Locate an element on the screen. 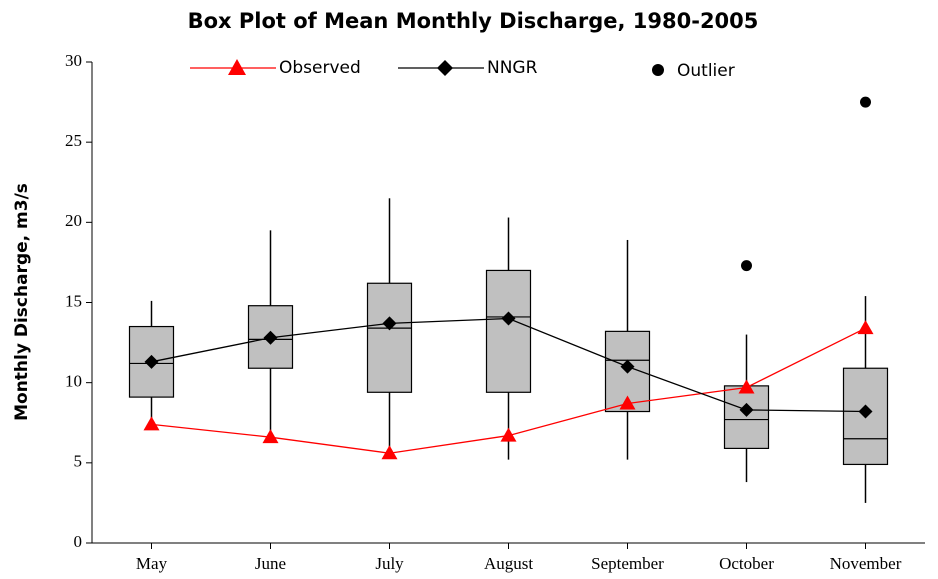 This screenshot has width=938, height=579. y-tick-label: 15 is located at coordinates (73, 300).